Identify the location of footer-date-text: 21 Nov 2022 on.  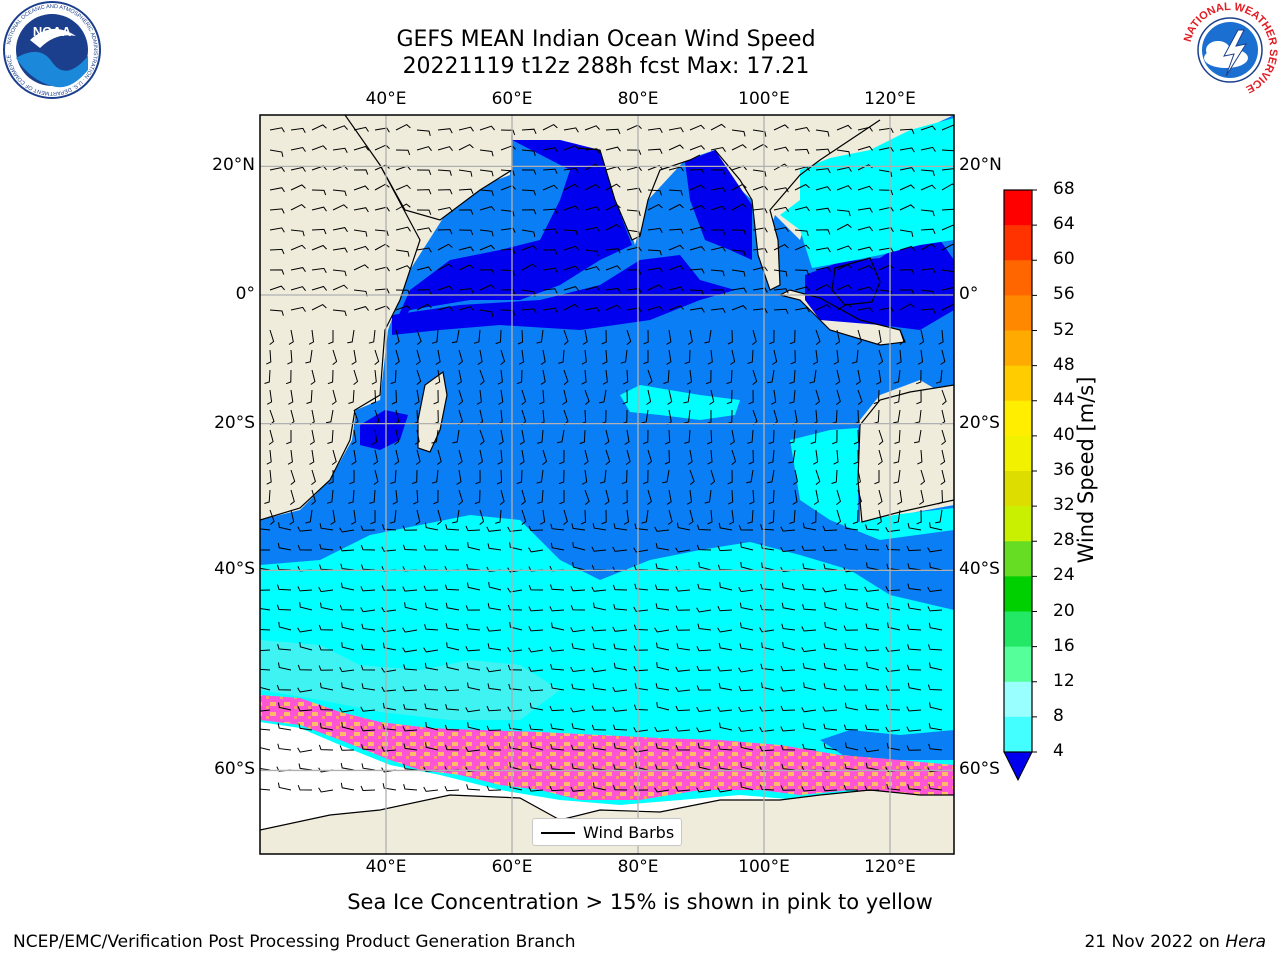
(1152, 942).